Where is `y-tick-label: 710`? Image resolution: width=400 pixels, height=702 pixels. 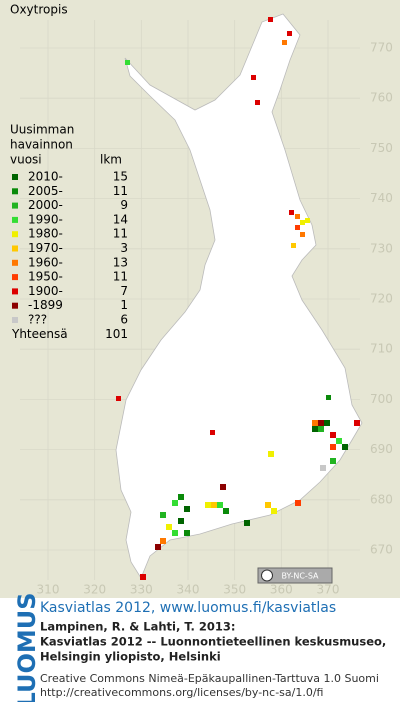 y-tick-label: 710 is located at coordinates (381, 349).